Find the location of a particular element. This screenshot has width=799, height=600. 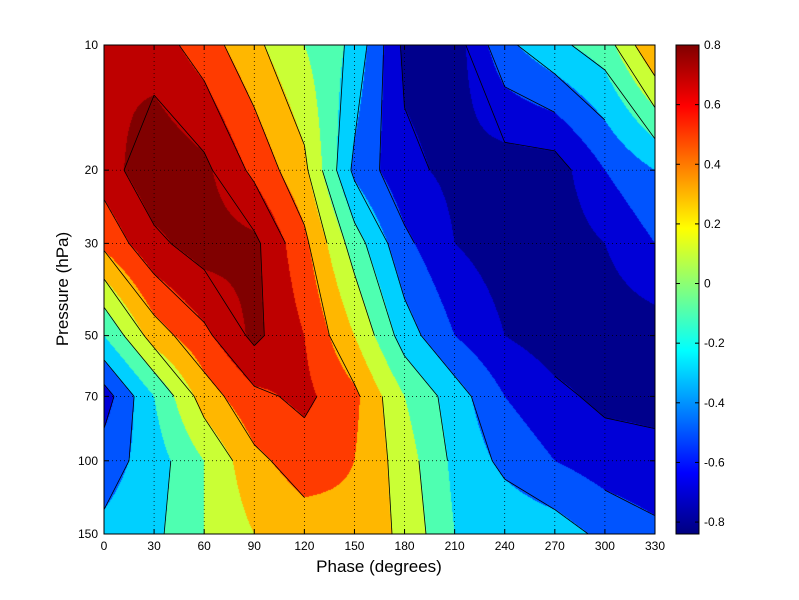

colorbar-tick-label: 0.8 is located at coordinates (712, 45).